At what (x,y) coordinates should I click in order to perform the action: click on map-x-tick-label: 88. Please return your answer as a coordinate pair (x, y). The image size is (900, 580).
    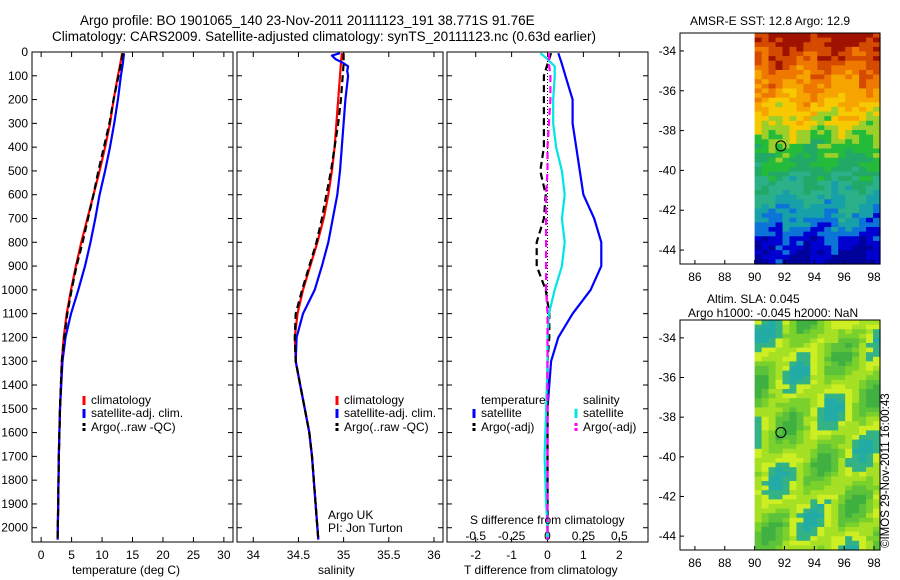
    Looking at the image, I should click on (725, 563).